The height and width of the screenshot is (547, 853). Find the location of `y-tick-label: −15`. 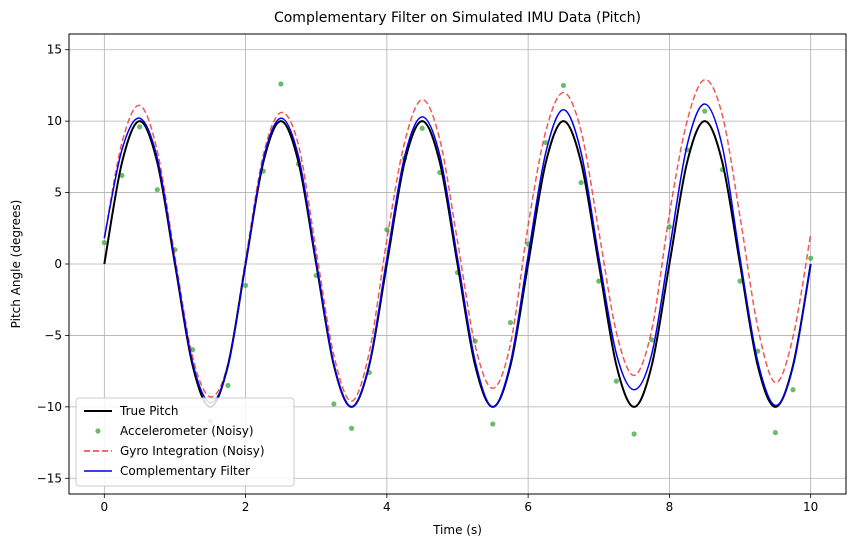

y-tick-label: −15 is located at coordinates (49, 478).